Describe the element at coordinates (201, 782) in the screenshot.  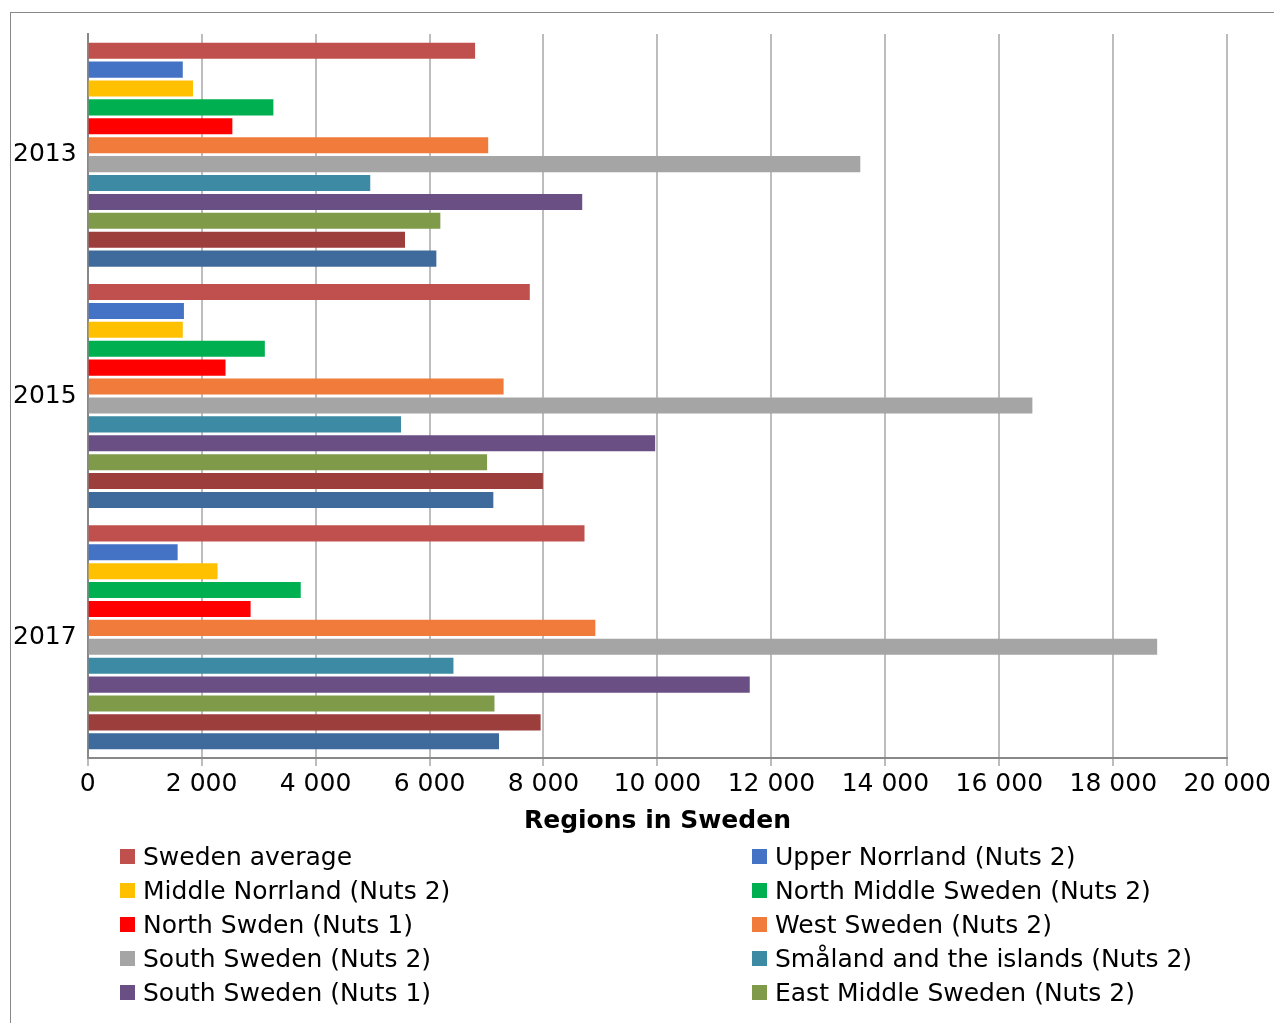
I see `x-tick-label: 2 000` at that location.